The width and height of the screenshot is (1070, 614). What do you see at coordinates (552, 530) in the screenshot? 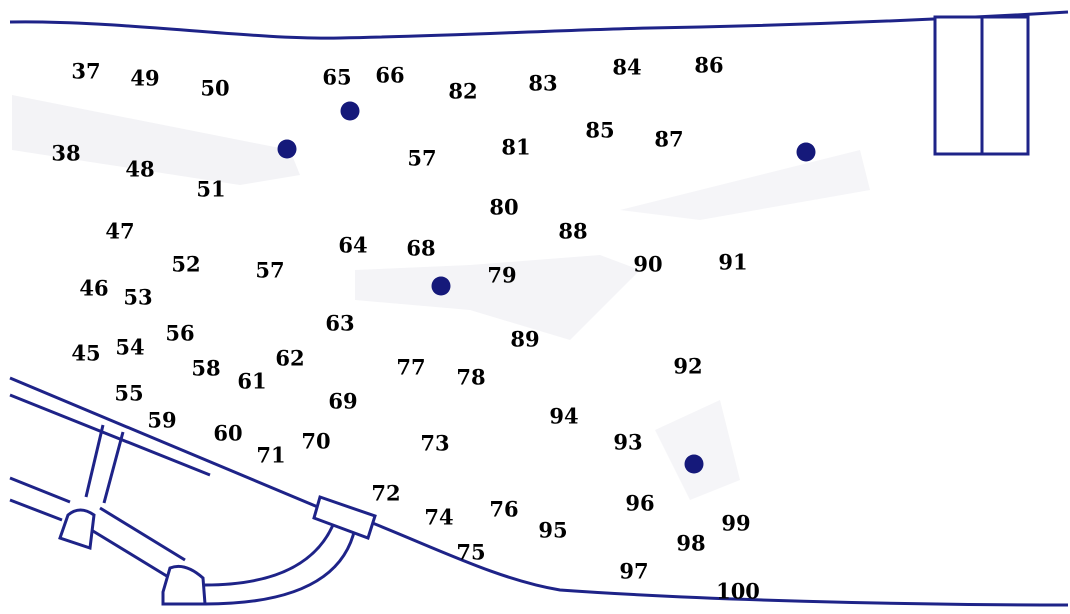
I see `plot-number: 95` at bounding box center [552, 530].